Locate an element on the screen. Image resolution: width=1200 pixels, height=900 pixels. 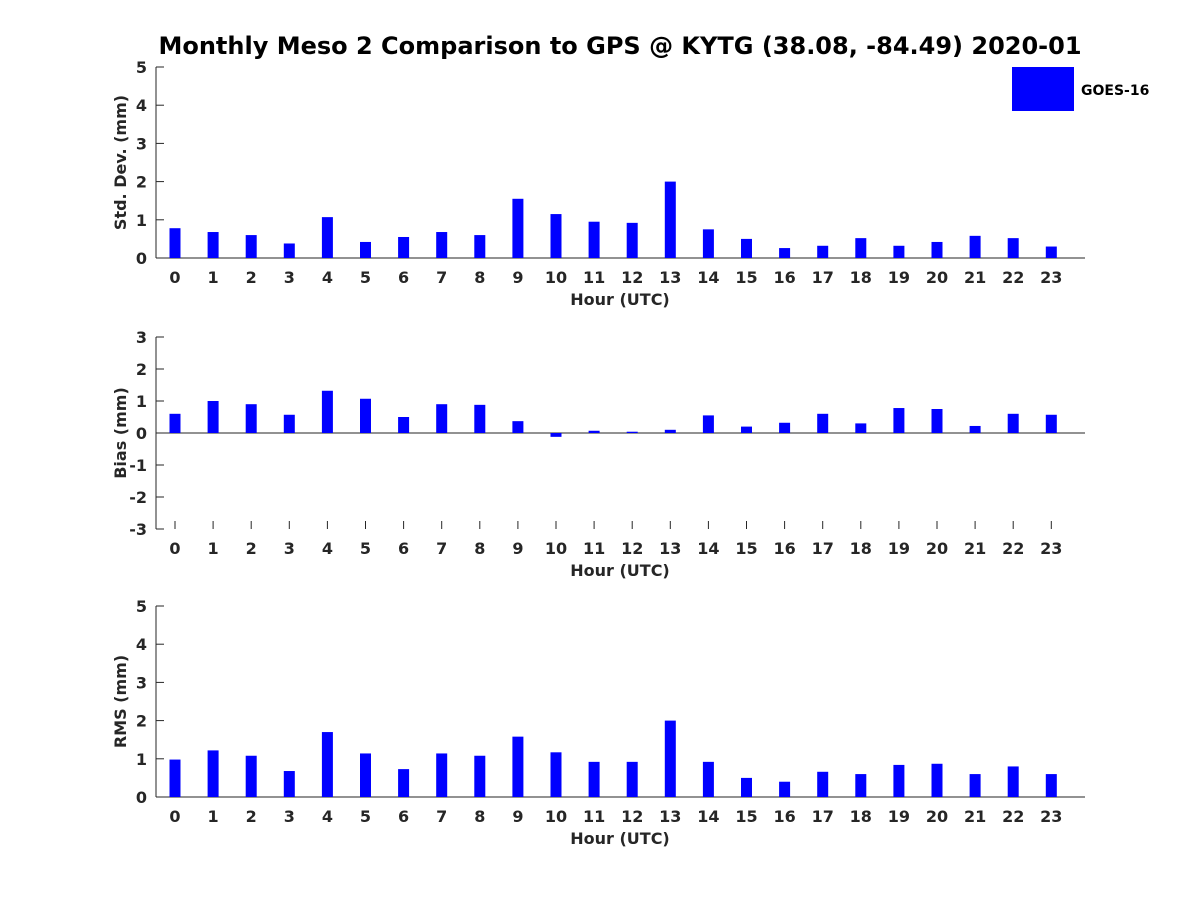
y-axis-label: Bias (mm) is located at coordinates (120, 433).